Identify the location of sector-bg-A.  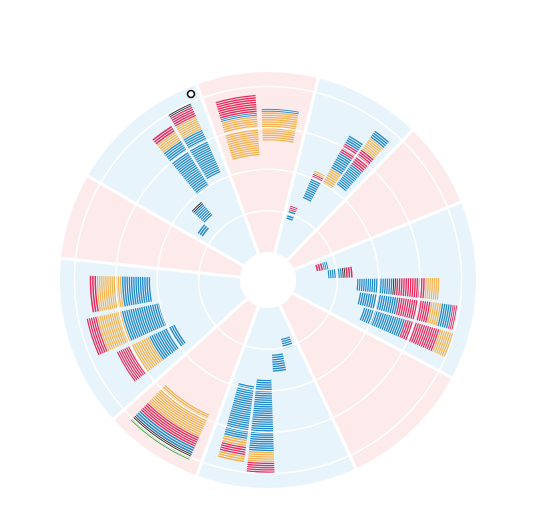
(257, 162).